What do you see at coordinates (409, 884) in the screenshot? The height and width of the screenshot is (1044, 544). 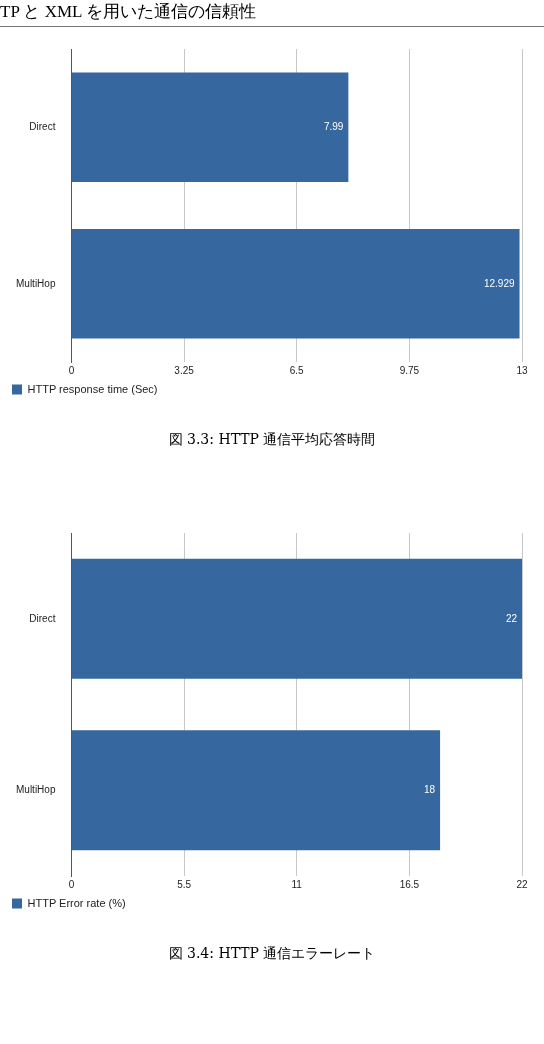 I see `x-tick-label: 16.5` at bounding box center [409, 884].